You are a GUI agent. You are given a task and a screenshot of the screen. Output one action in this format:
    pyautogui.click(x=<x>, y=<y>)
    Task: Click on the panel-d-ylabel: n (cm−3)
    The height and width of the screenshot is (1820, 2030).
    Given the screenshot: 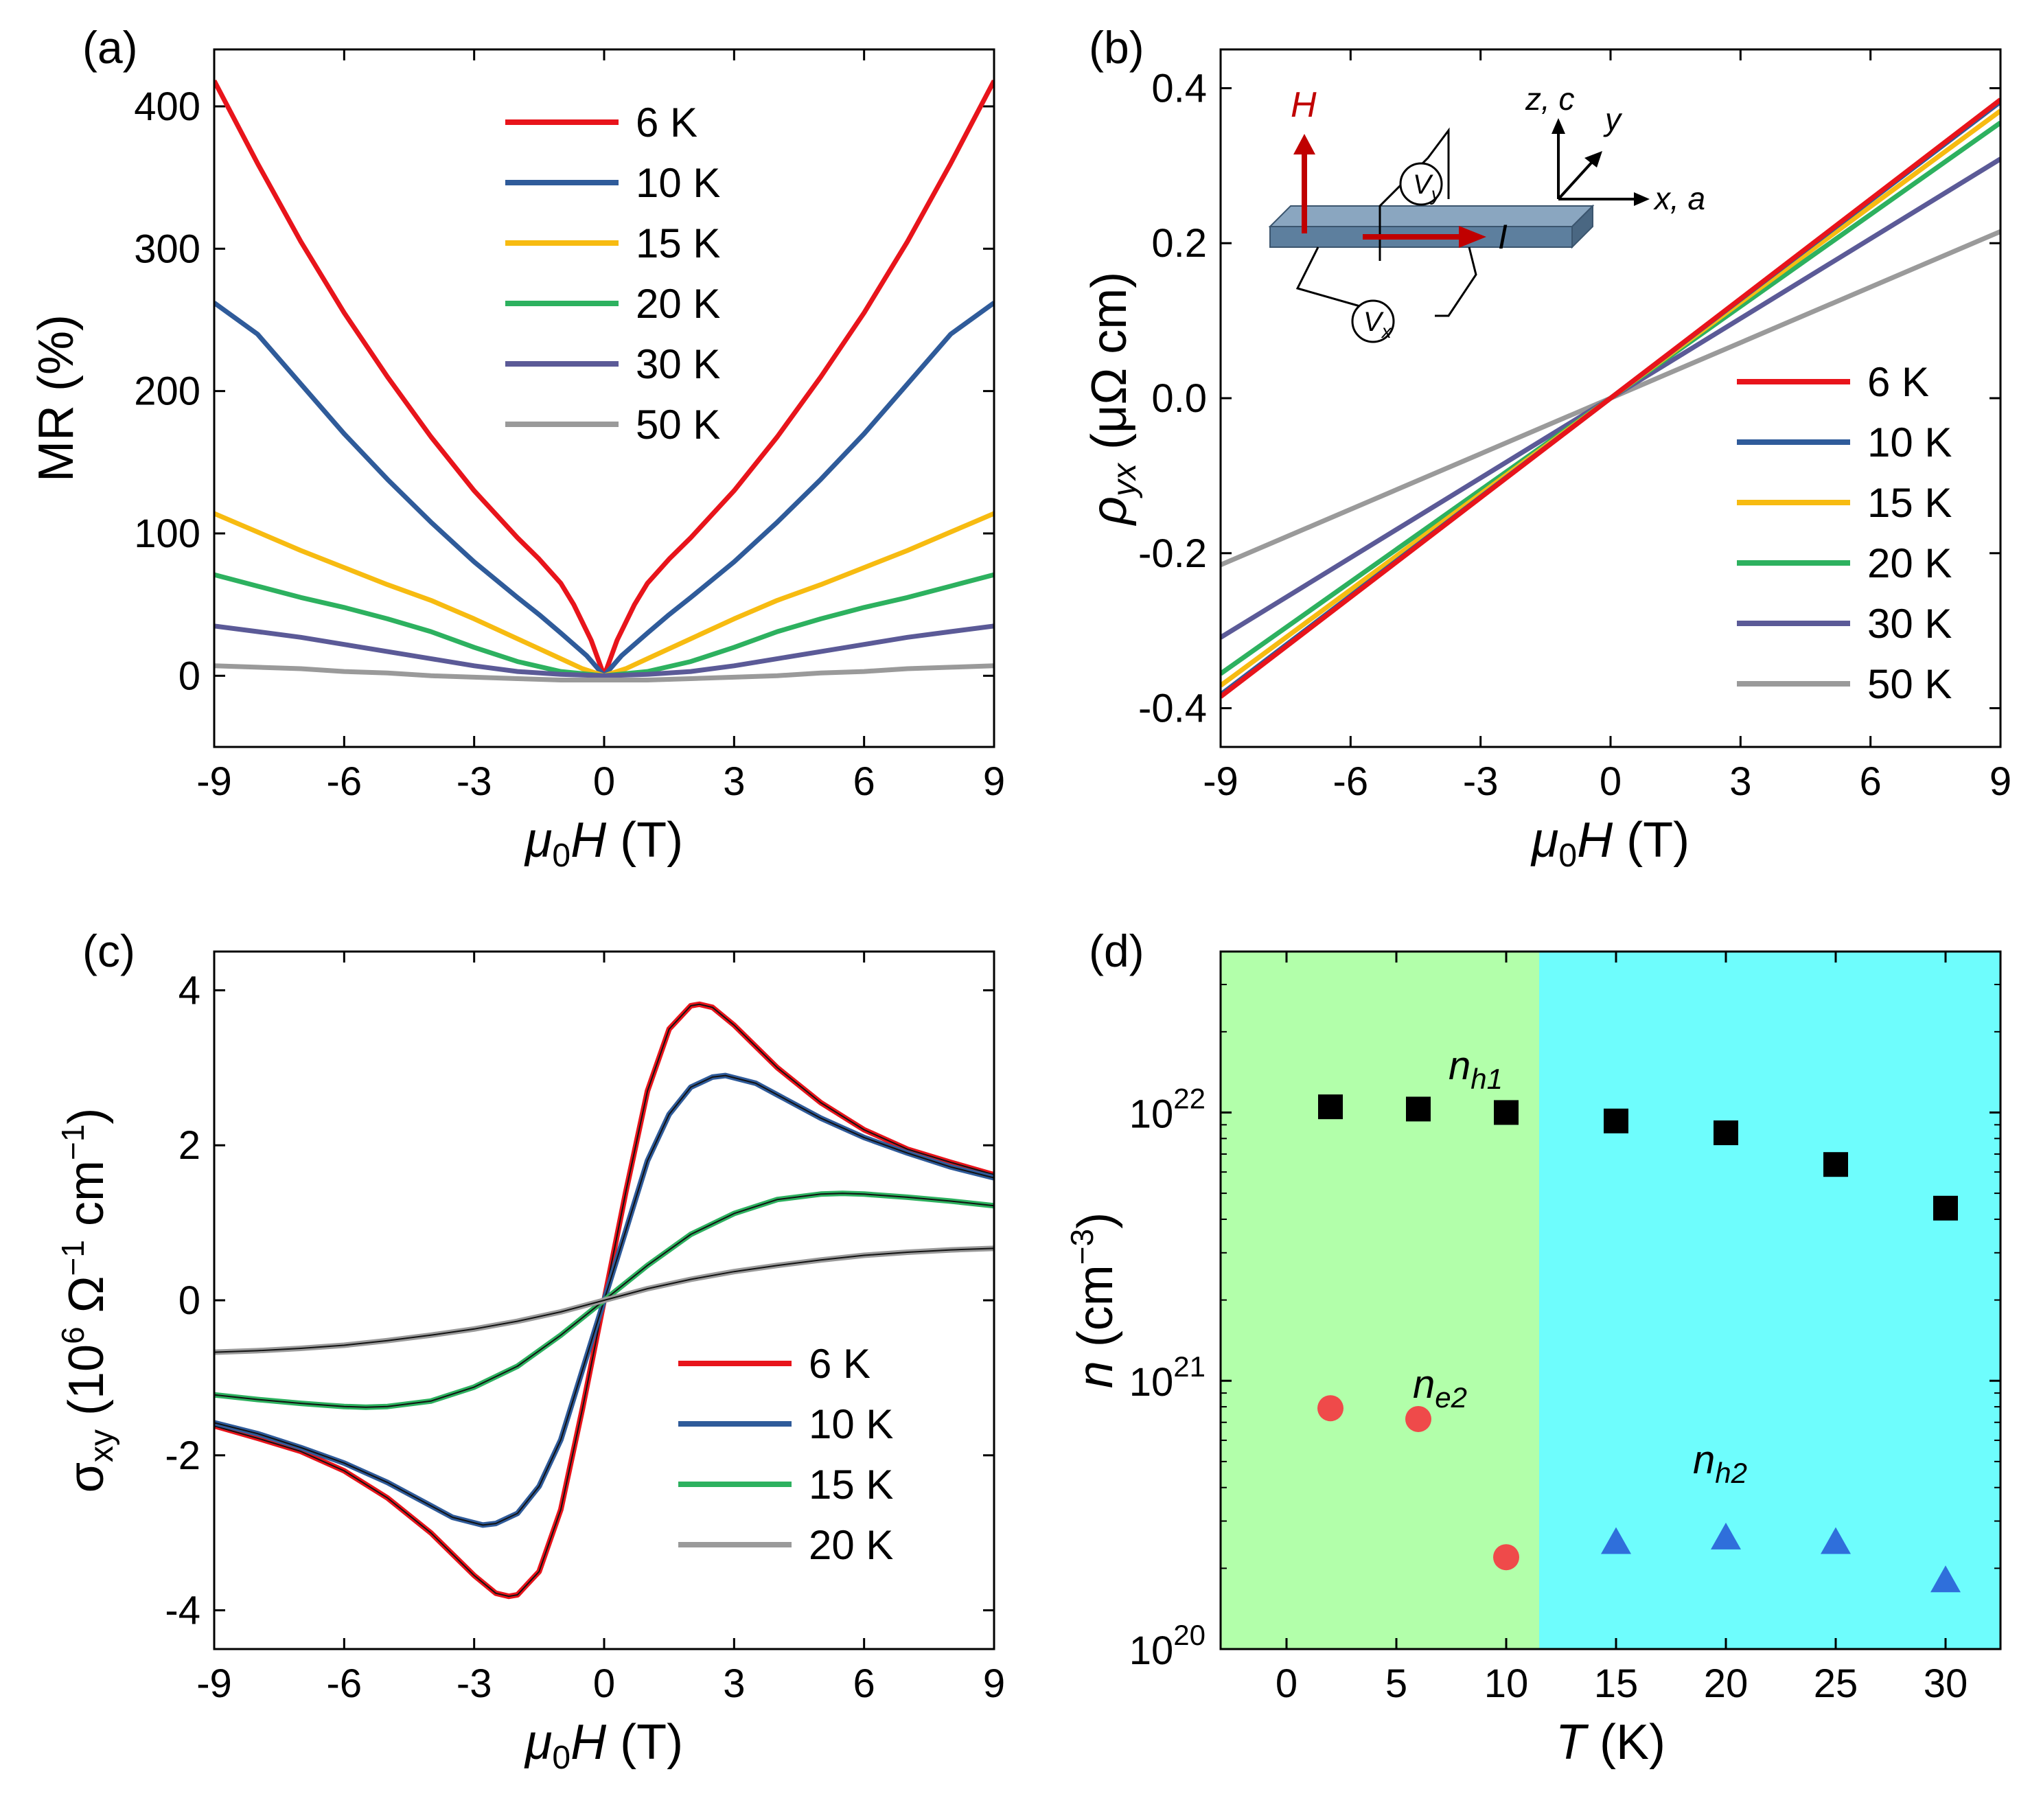 What is the action you would take?
    pyautogui.click(x=1093, y=1300)
    